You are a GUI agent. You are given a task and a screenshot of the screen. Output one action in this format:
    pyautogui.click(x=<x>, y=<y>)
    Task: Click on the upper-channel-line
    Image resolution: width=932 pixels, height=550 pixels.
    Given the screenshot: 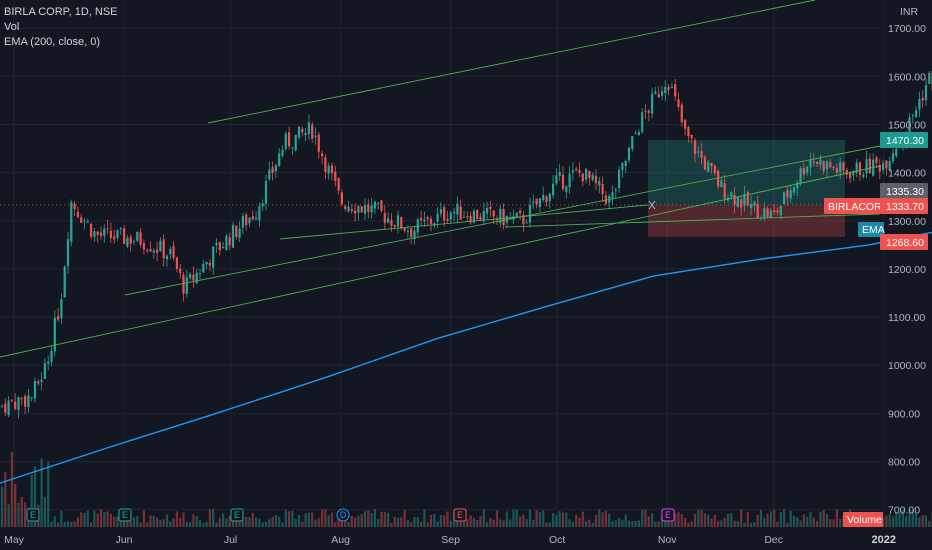 What is the action you would take?
    pyautogui.click(x=511, y=62)
    